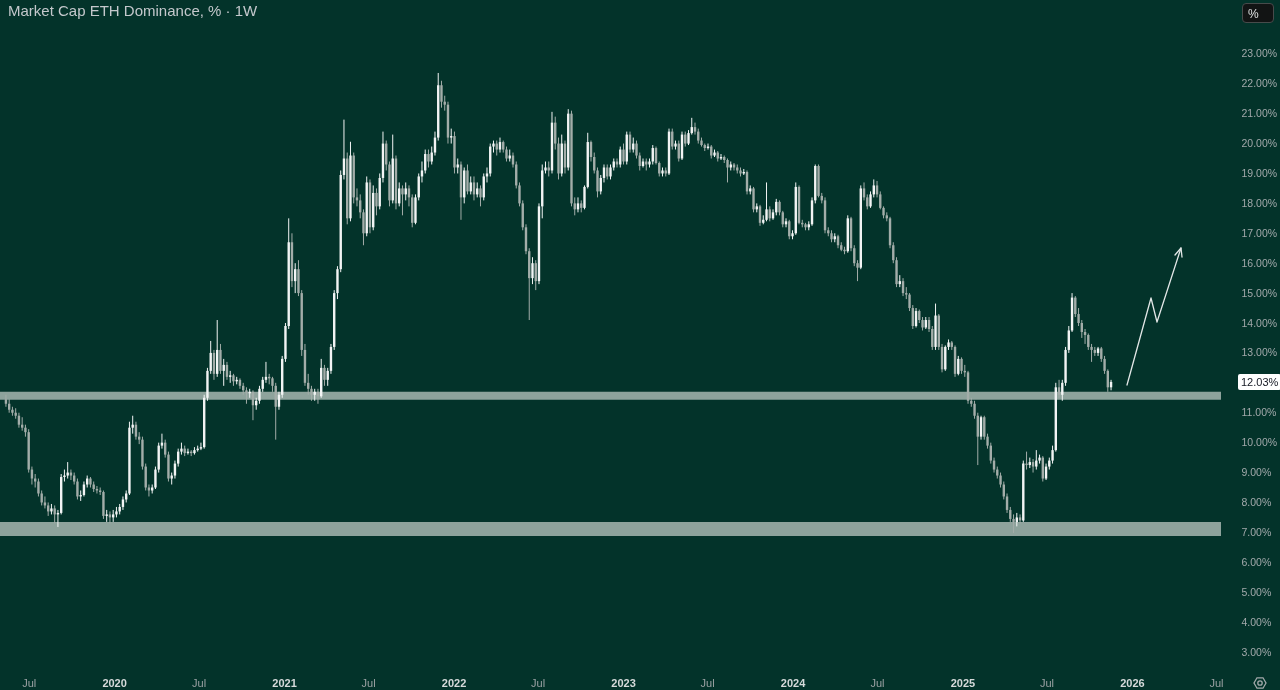 This screenshot has height=690, width=1280. I want to click on y-tick-label: 16.00%, so click(1259, 262).